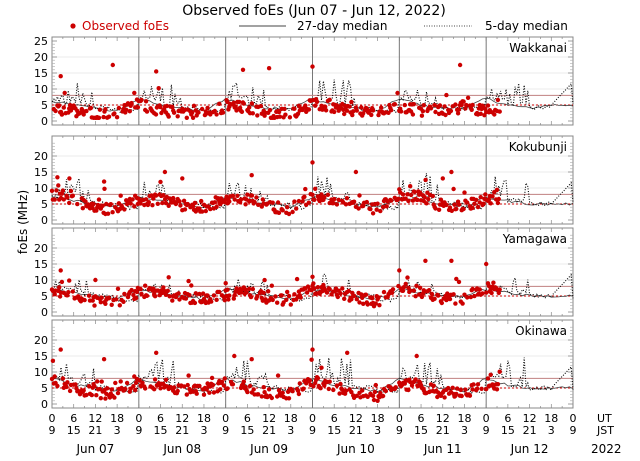  Describe the element at coordinates (181, 449) in the screenshot. I see `day-label: Jun 08` at that location.